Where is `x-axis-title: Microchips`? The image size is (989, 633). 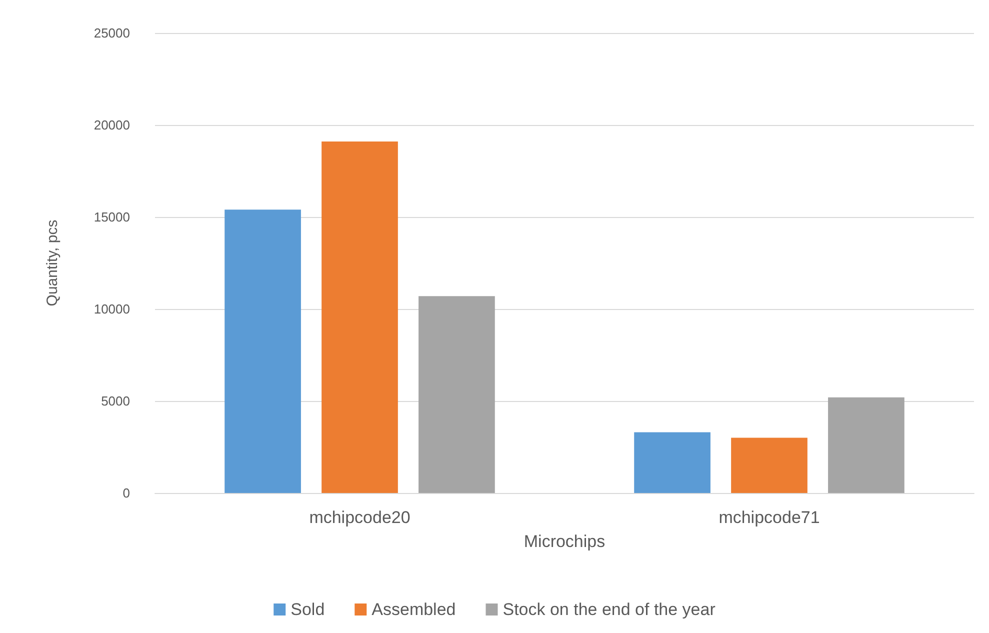
x-axis-title: Microchips is located at coordinates (565, 541).